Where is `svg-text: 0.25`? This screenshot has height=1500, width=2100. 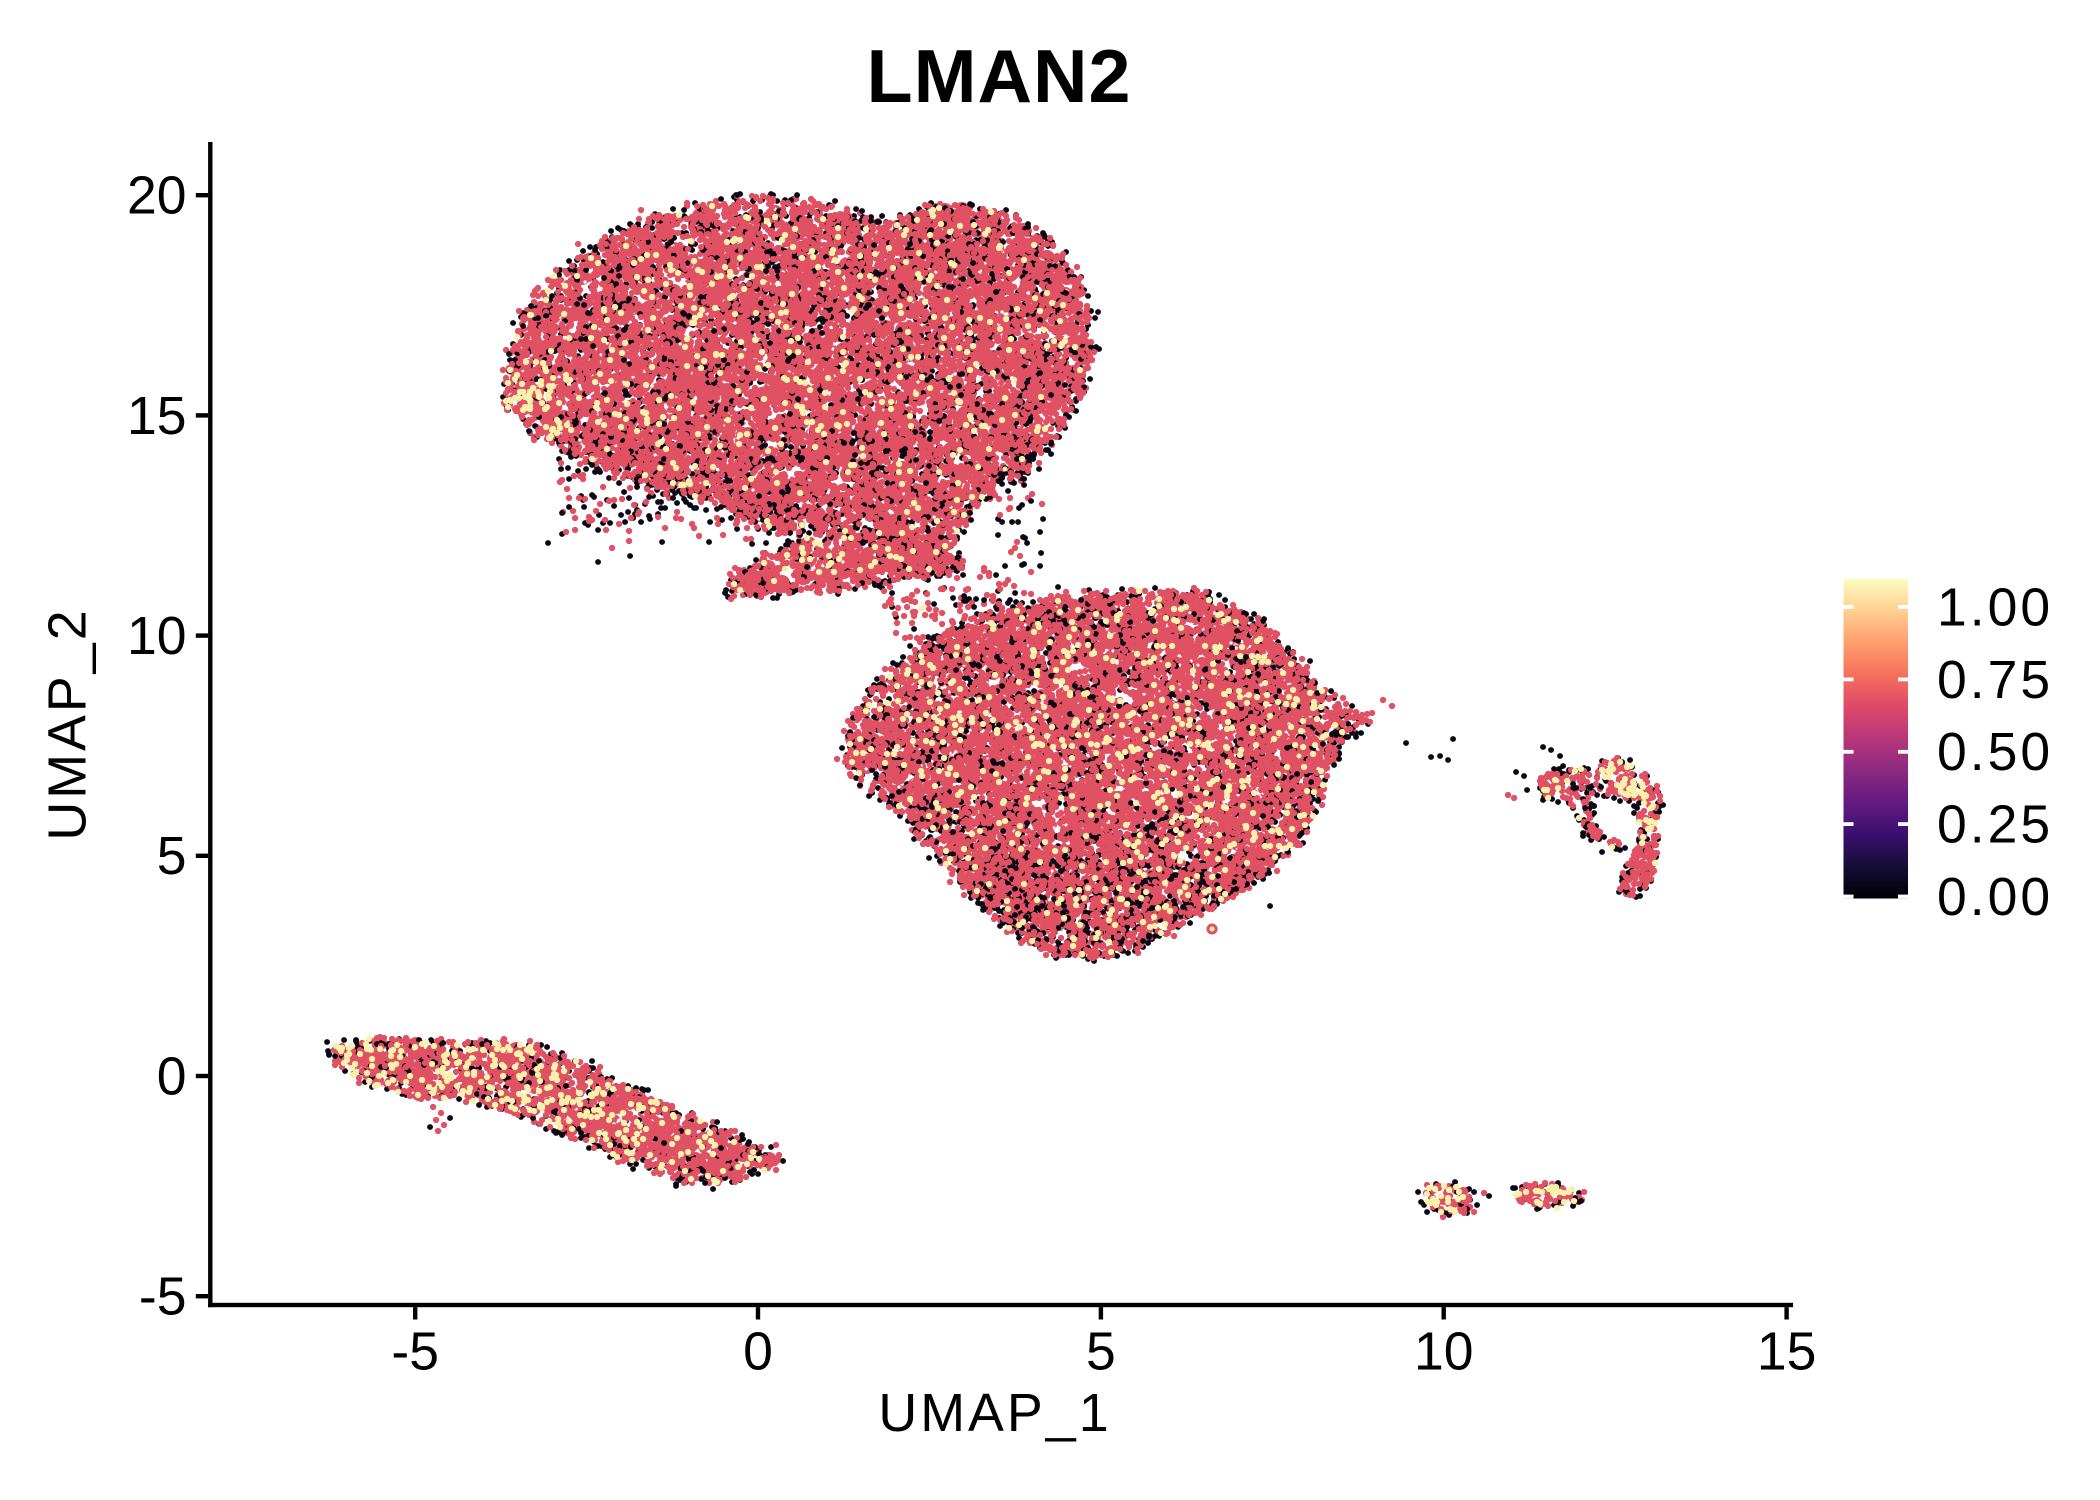 svg-text: 0.25 is located at coordinates (1995, 825).